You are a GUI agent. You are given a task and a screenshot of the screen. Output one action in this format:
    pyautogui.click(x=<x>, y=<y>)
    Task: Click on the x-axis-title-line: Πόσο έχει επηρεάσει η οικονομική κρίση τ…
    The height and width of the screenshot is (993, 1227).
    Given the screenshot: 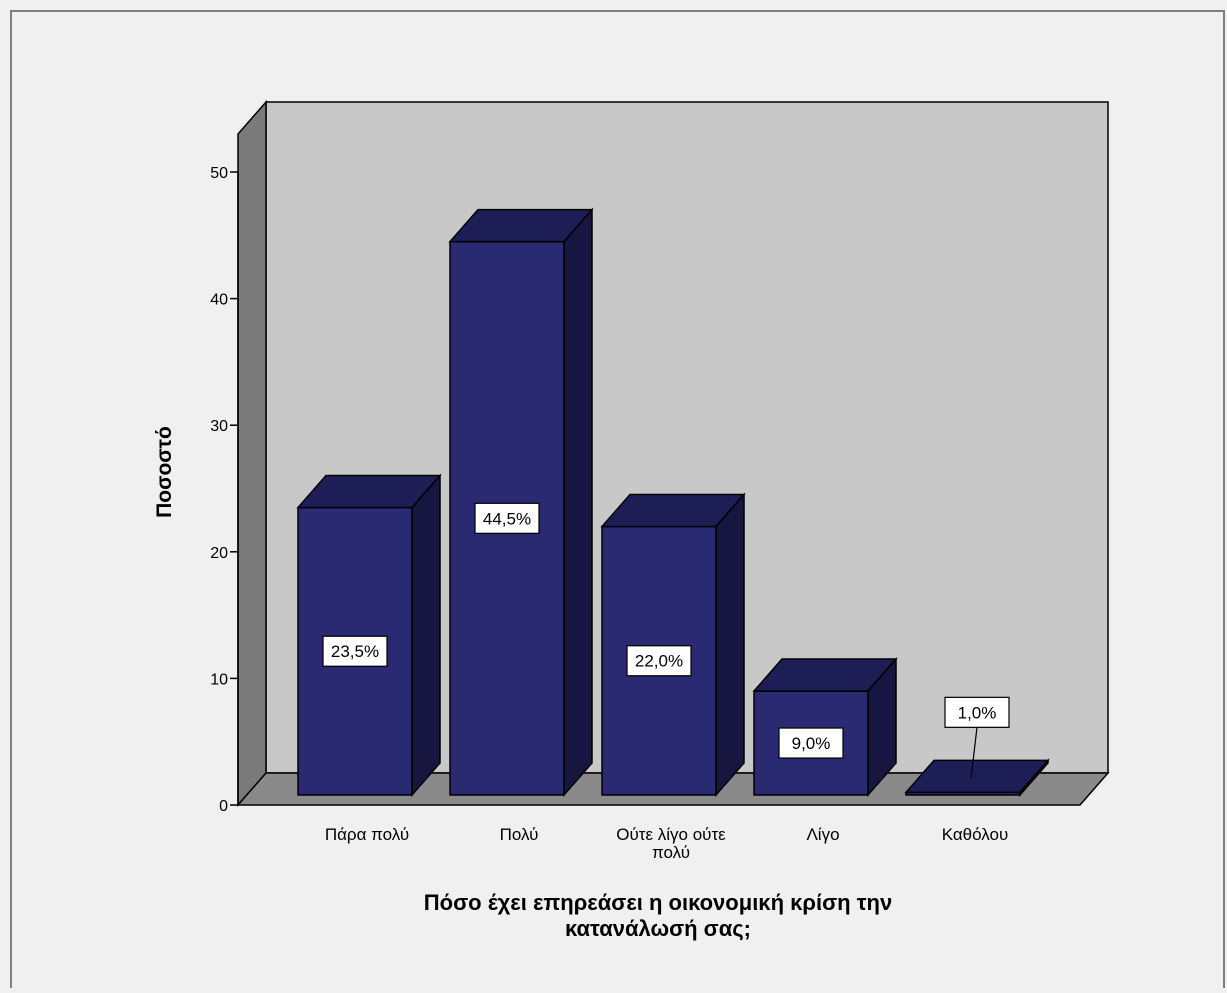 What is the action you would take?
    pyautogui.click(x=658, y=902)
    